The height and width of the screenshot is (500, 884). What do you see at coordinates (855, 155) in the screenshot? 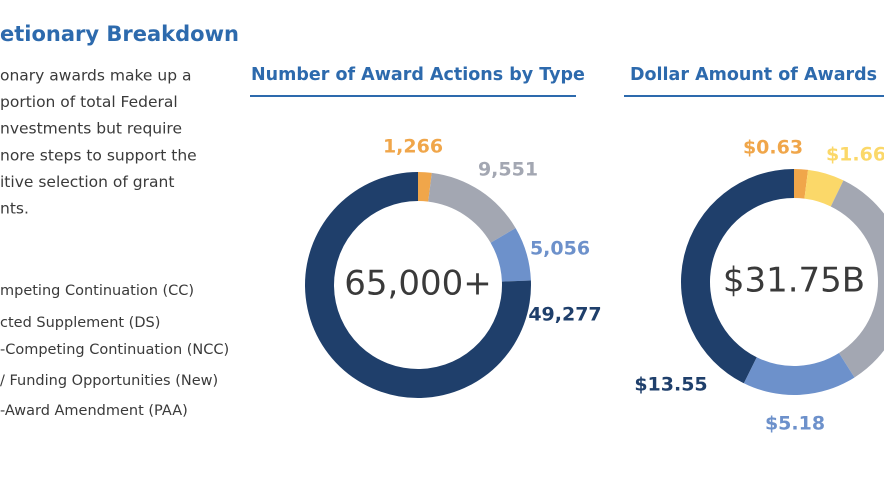
I see `value-label: $1.66` at bounding box center [855, 155].